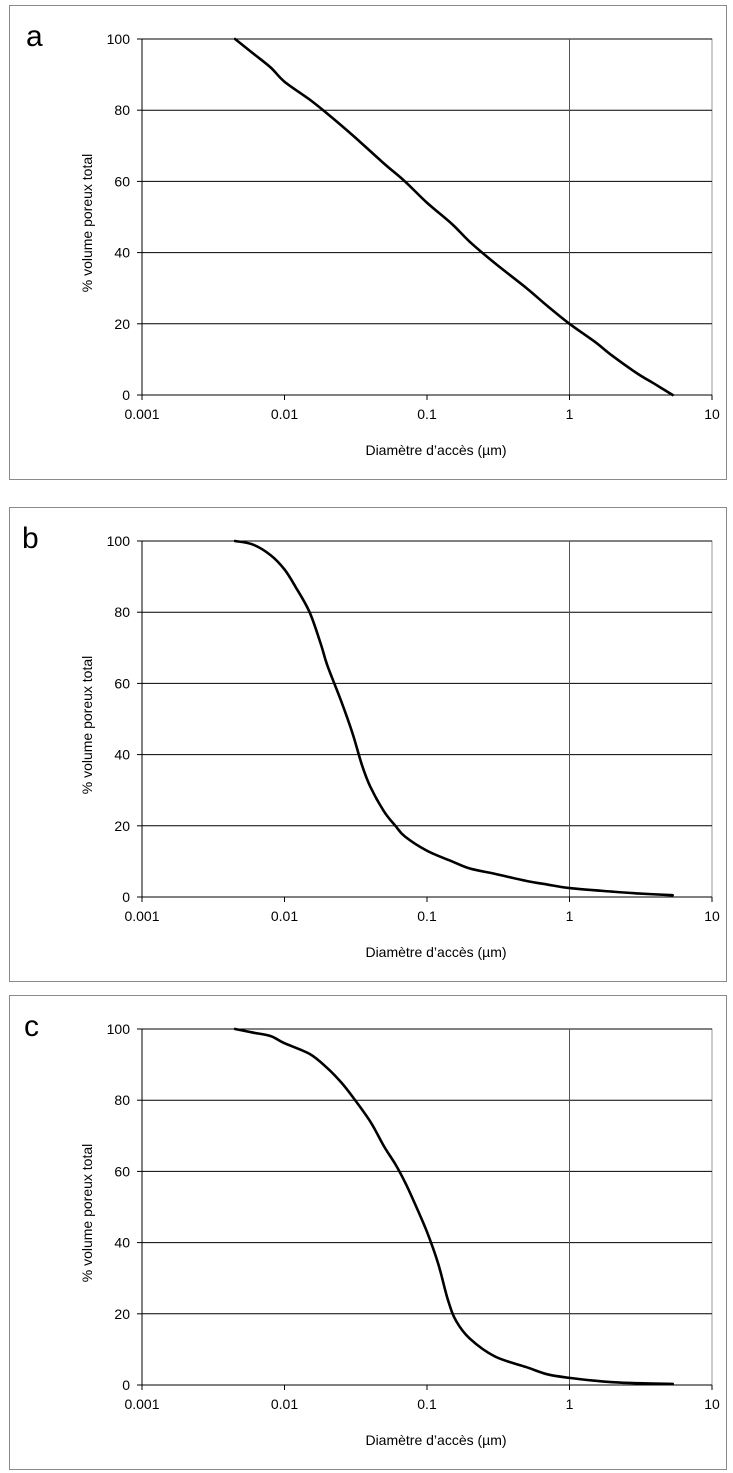 The width and height of the screenshot is (733, 1473). Describe the element at coordinates (34, 36) in the screenshot. I see `panel-label: a` at that location.